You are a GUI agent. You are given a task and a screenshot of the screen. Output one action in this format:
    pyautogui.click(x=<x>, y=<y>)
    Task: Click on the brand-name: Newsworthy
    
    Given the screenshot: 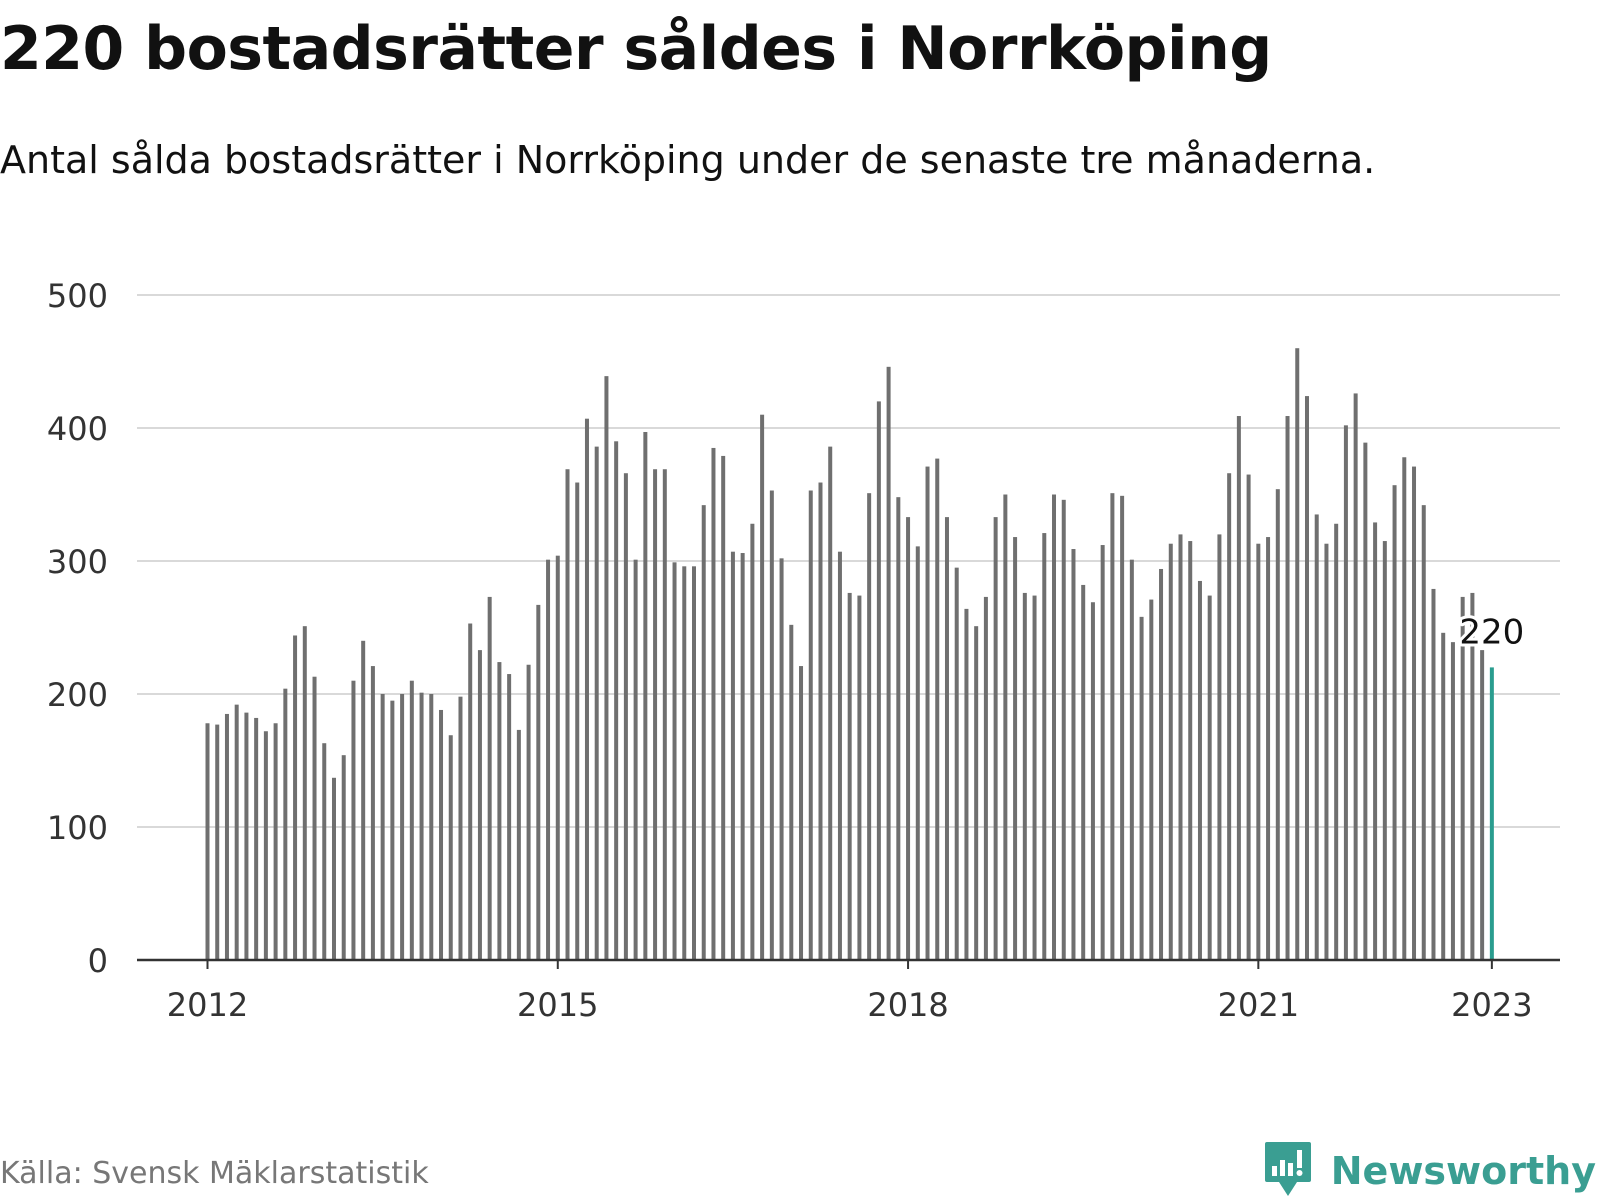 What is the action you would take?
    pyautogui.click(x=1463, y=1171)
    